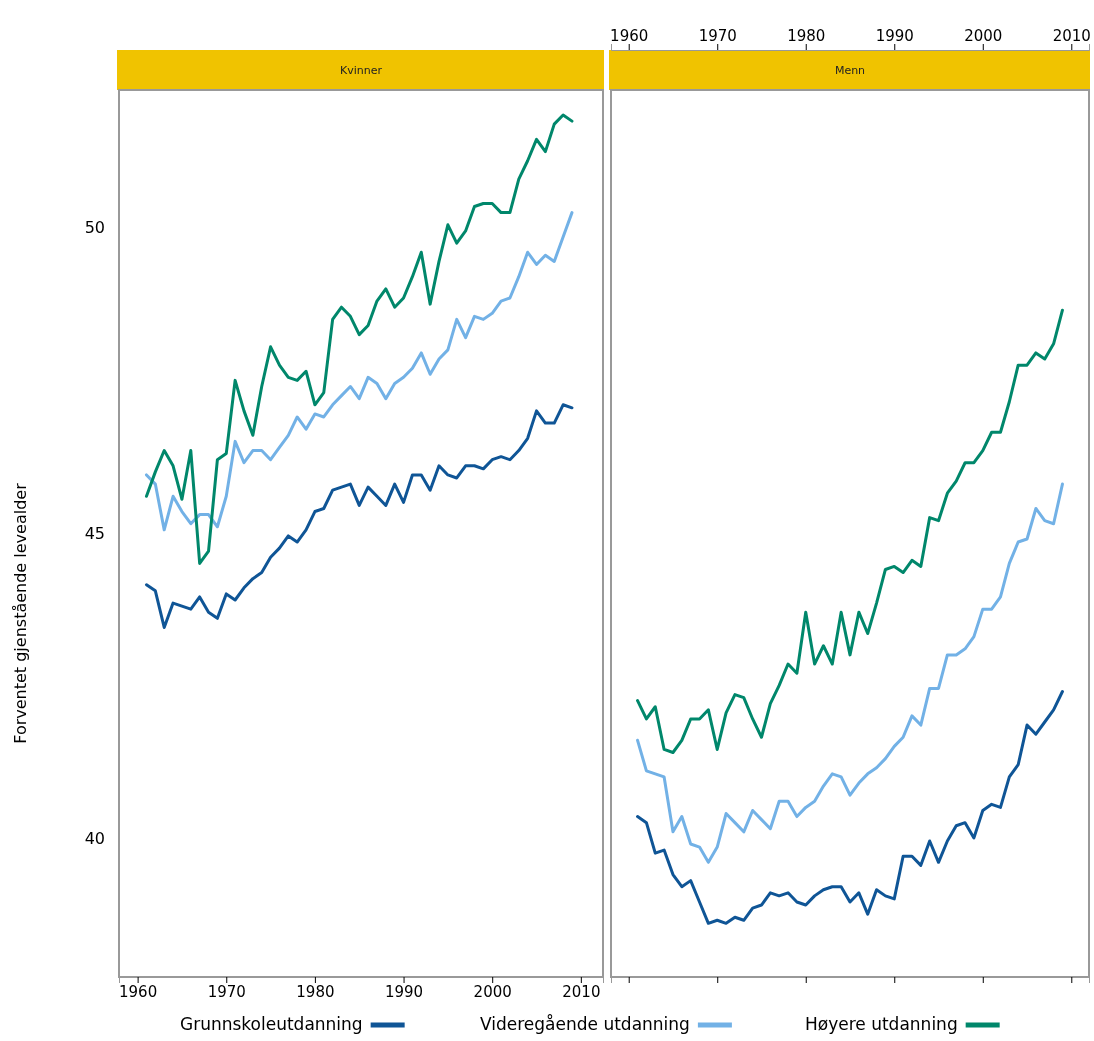 This screenshot has height=1041, width=1094. Describe the element at coordinates (20, 613) in the screenshot. I see `y-axis-title: Forventet gjenstående levealder` at that location.